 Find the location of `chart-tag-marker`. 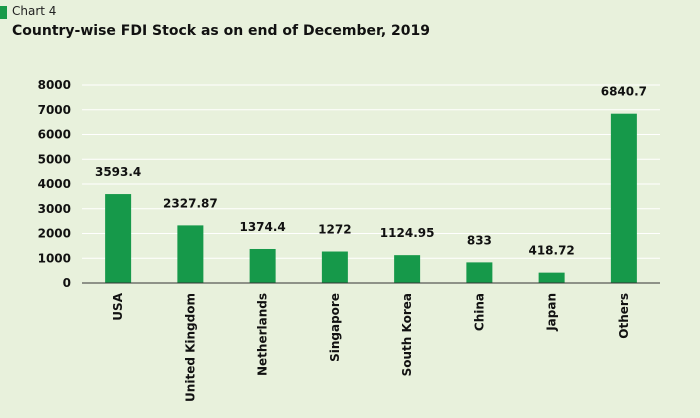

chart-tag-marker is located at coordinates (3, 12).